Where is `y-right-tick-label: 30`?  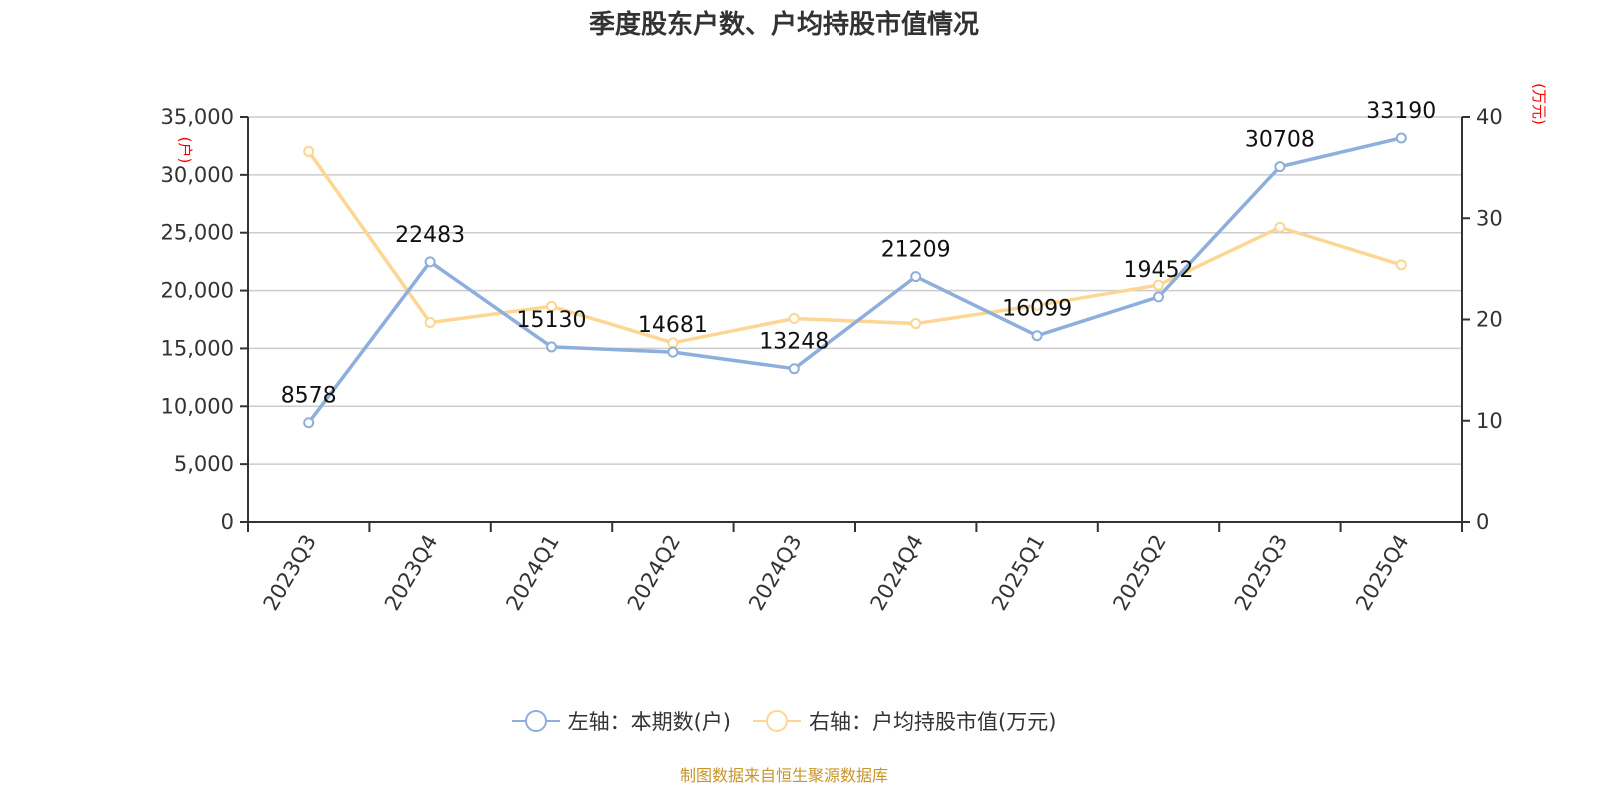 y-right-tick-label: 30 is located at coordinates (1489, 218).